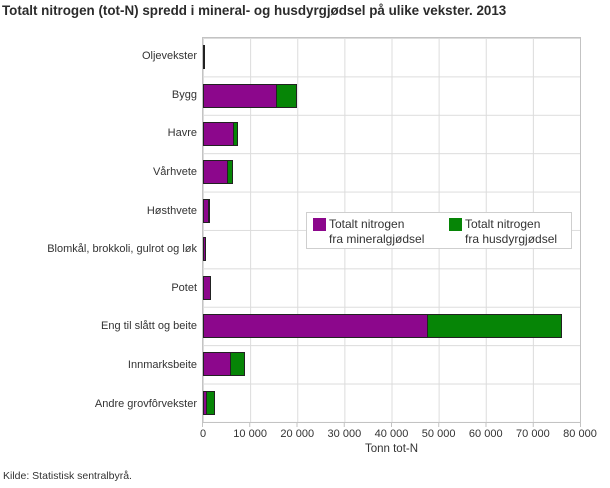 This screenshot has width=610, height=488. What do you see at coordinates (162, 365) in the screenshot?
I see `category-label: Innmarksbeite` at bounding box center [162, 365].